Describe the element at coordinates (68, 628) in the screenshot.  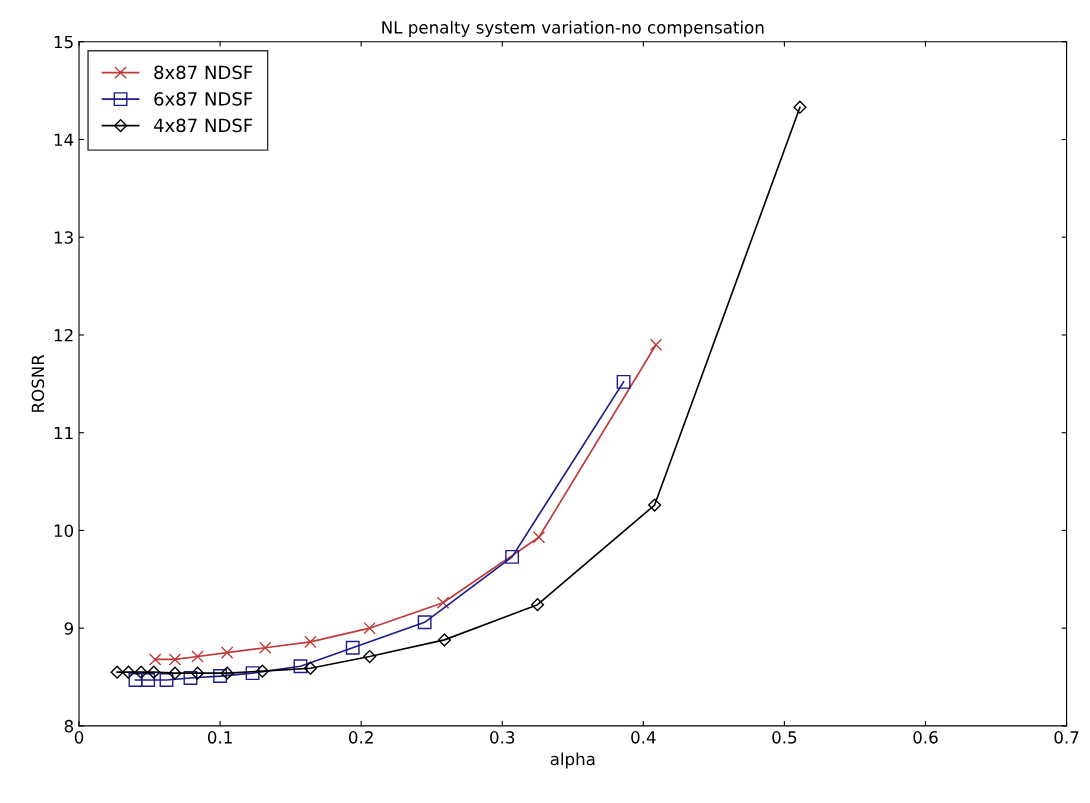
I see `y-tick-label: 9` at that location.